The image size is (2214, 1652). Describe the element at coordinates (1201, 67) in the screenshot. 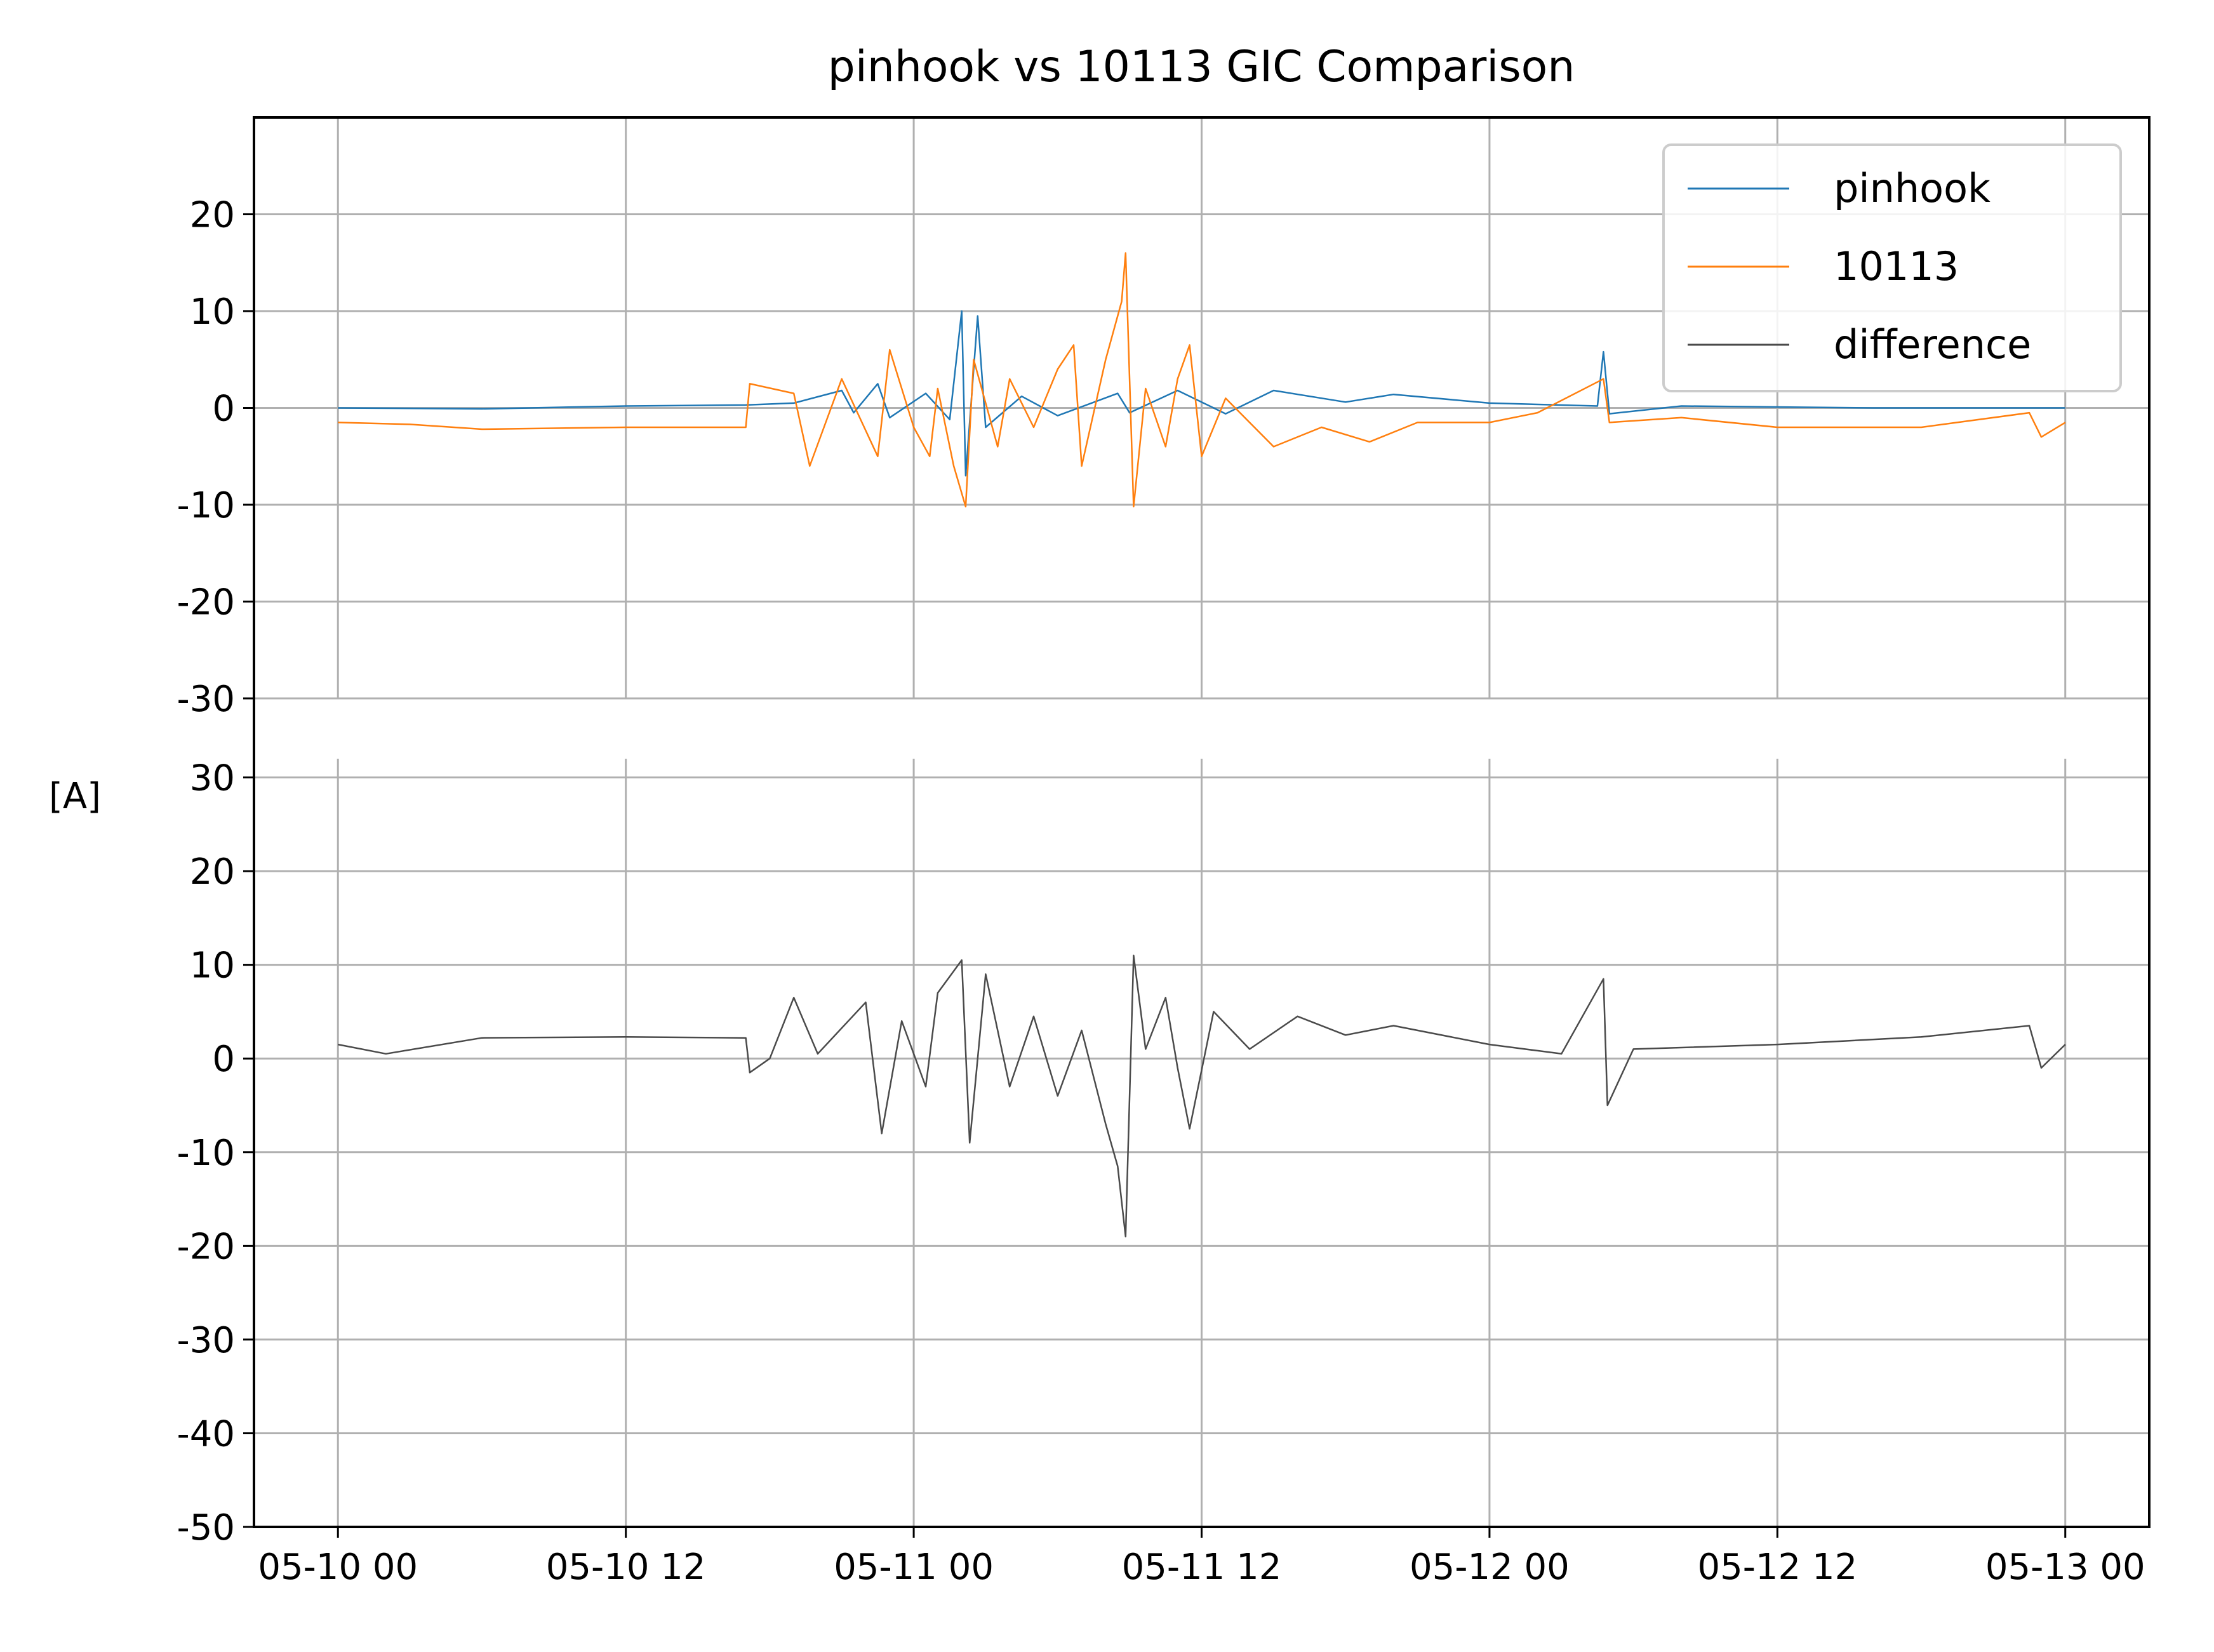

I see `chart-title: pinhook vs 10113 GIC Comparison` at that location.